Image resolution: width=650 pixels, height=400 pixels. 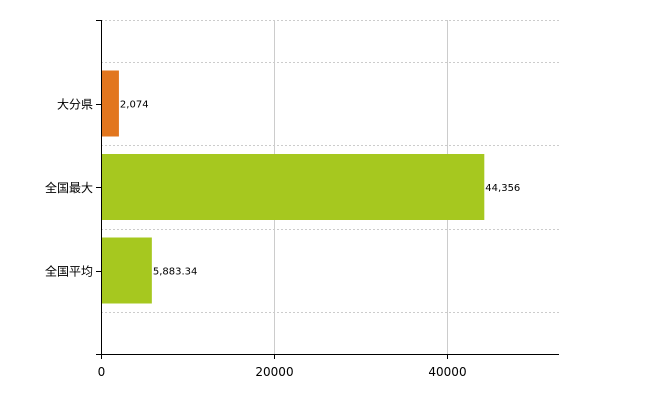 I want to click on data-label: 44,356, so click(x=502, y=188).